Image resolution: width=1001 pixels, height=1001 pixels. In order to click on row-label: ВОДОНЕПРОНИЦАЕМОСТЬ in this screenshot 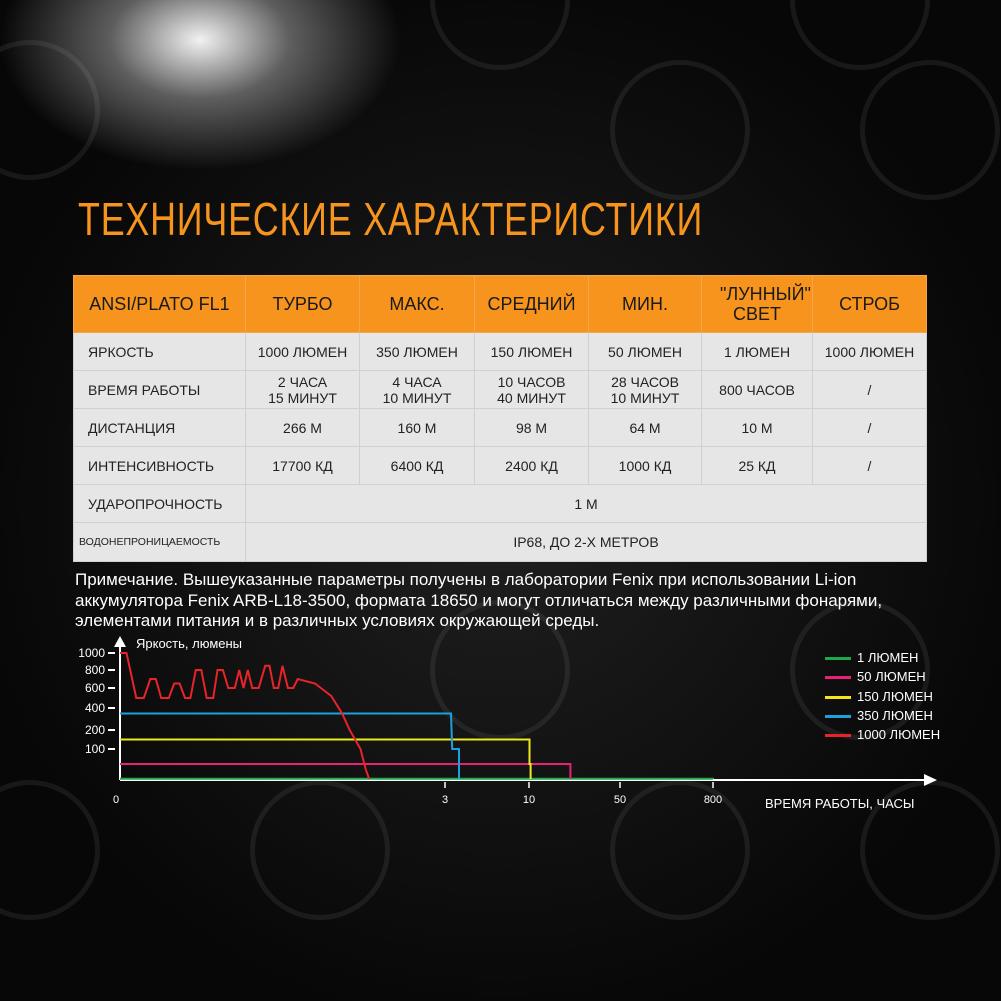, I will do `click(159, 542)`.